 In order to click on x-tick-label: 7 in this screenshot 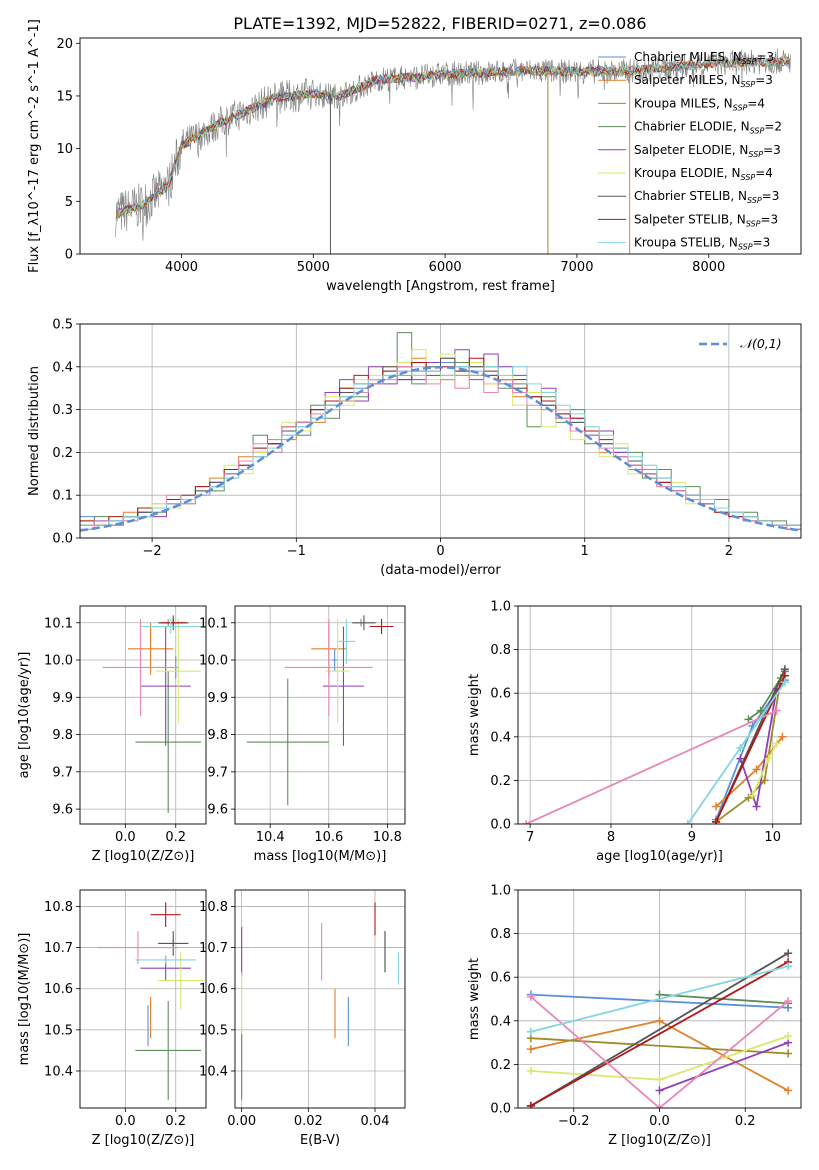, I will do `click(530, 837)`.